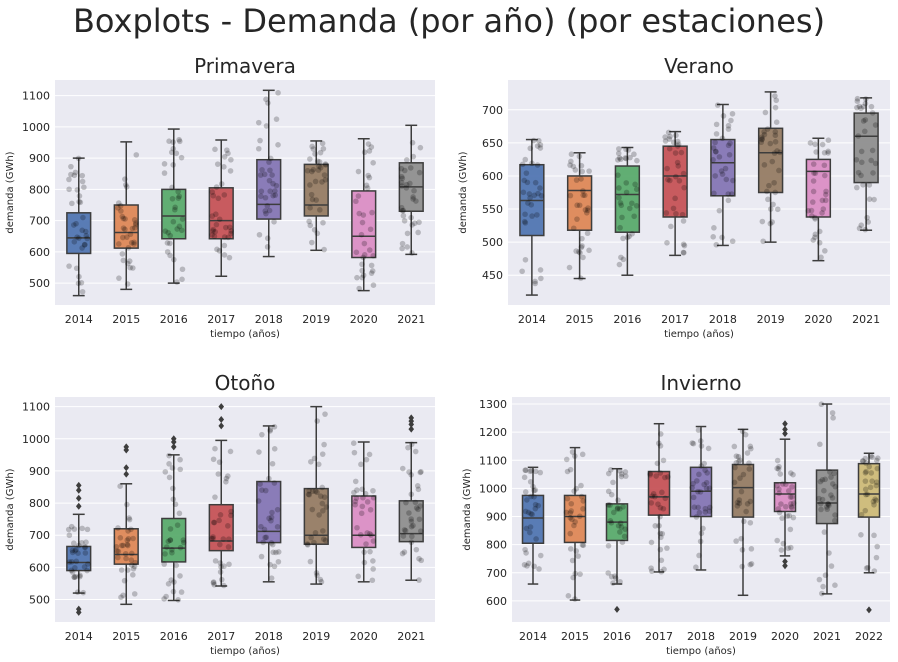  Describe the element at coordinates (493, 488) in the screenshot. I see `y-tick-label: 1000` at that location.